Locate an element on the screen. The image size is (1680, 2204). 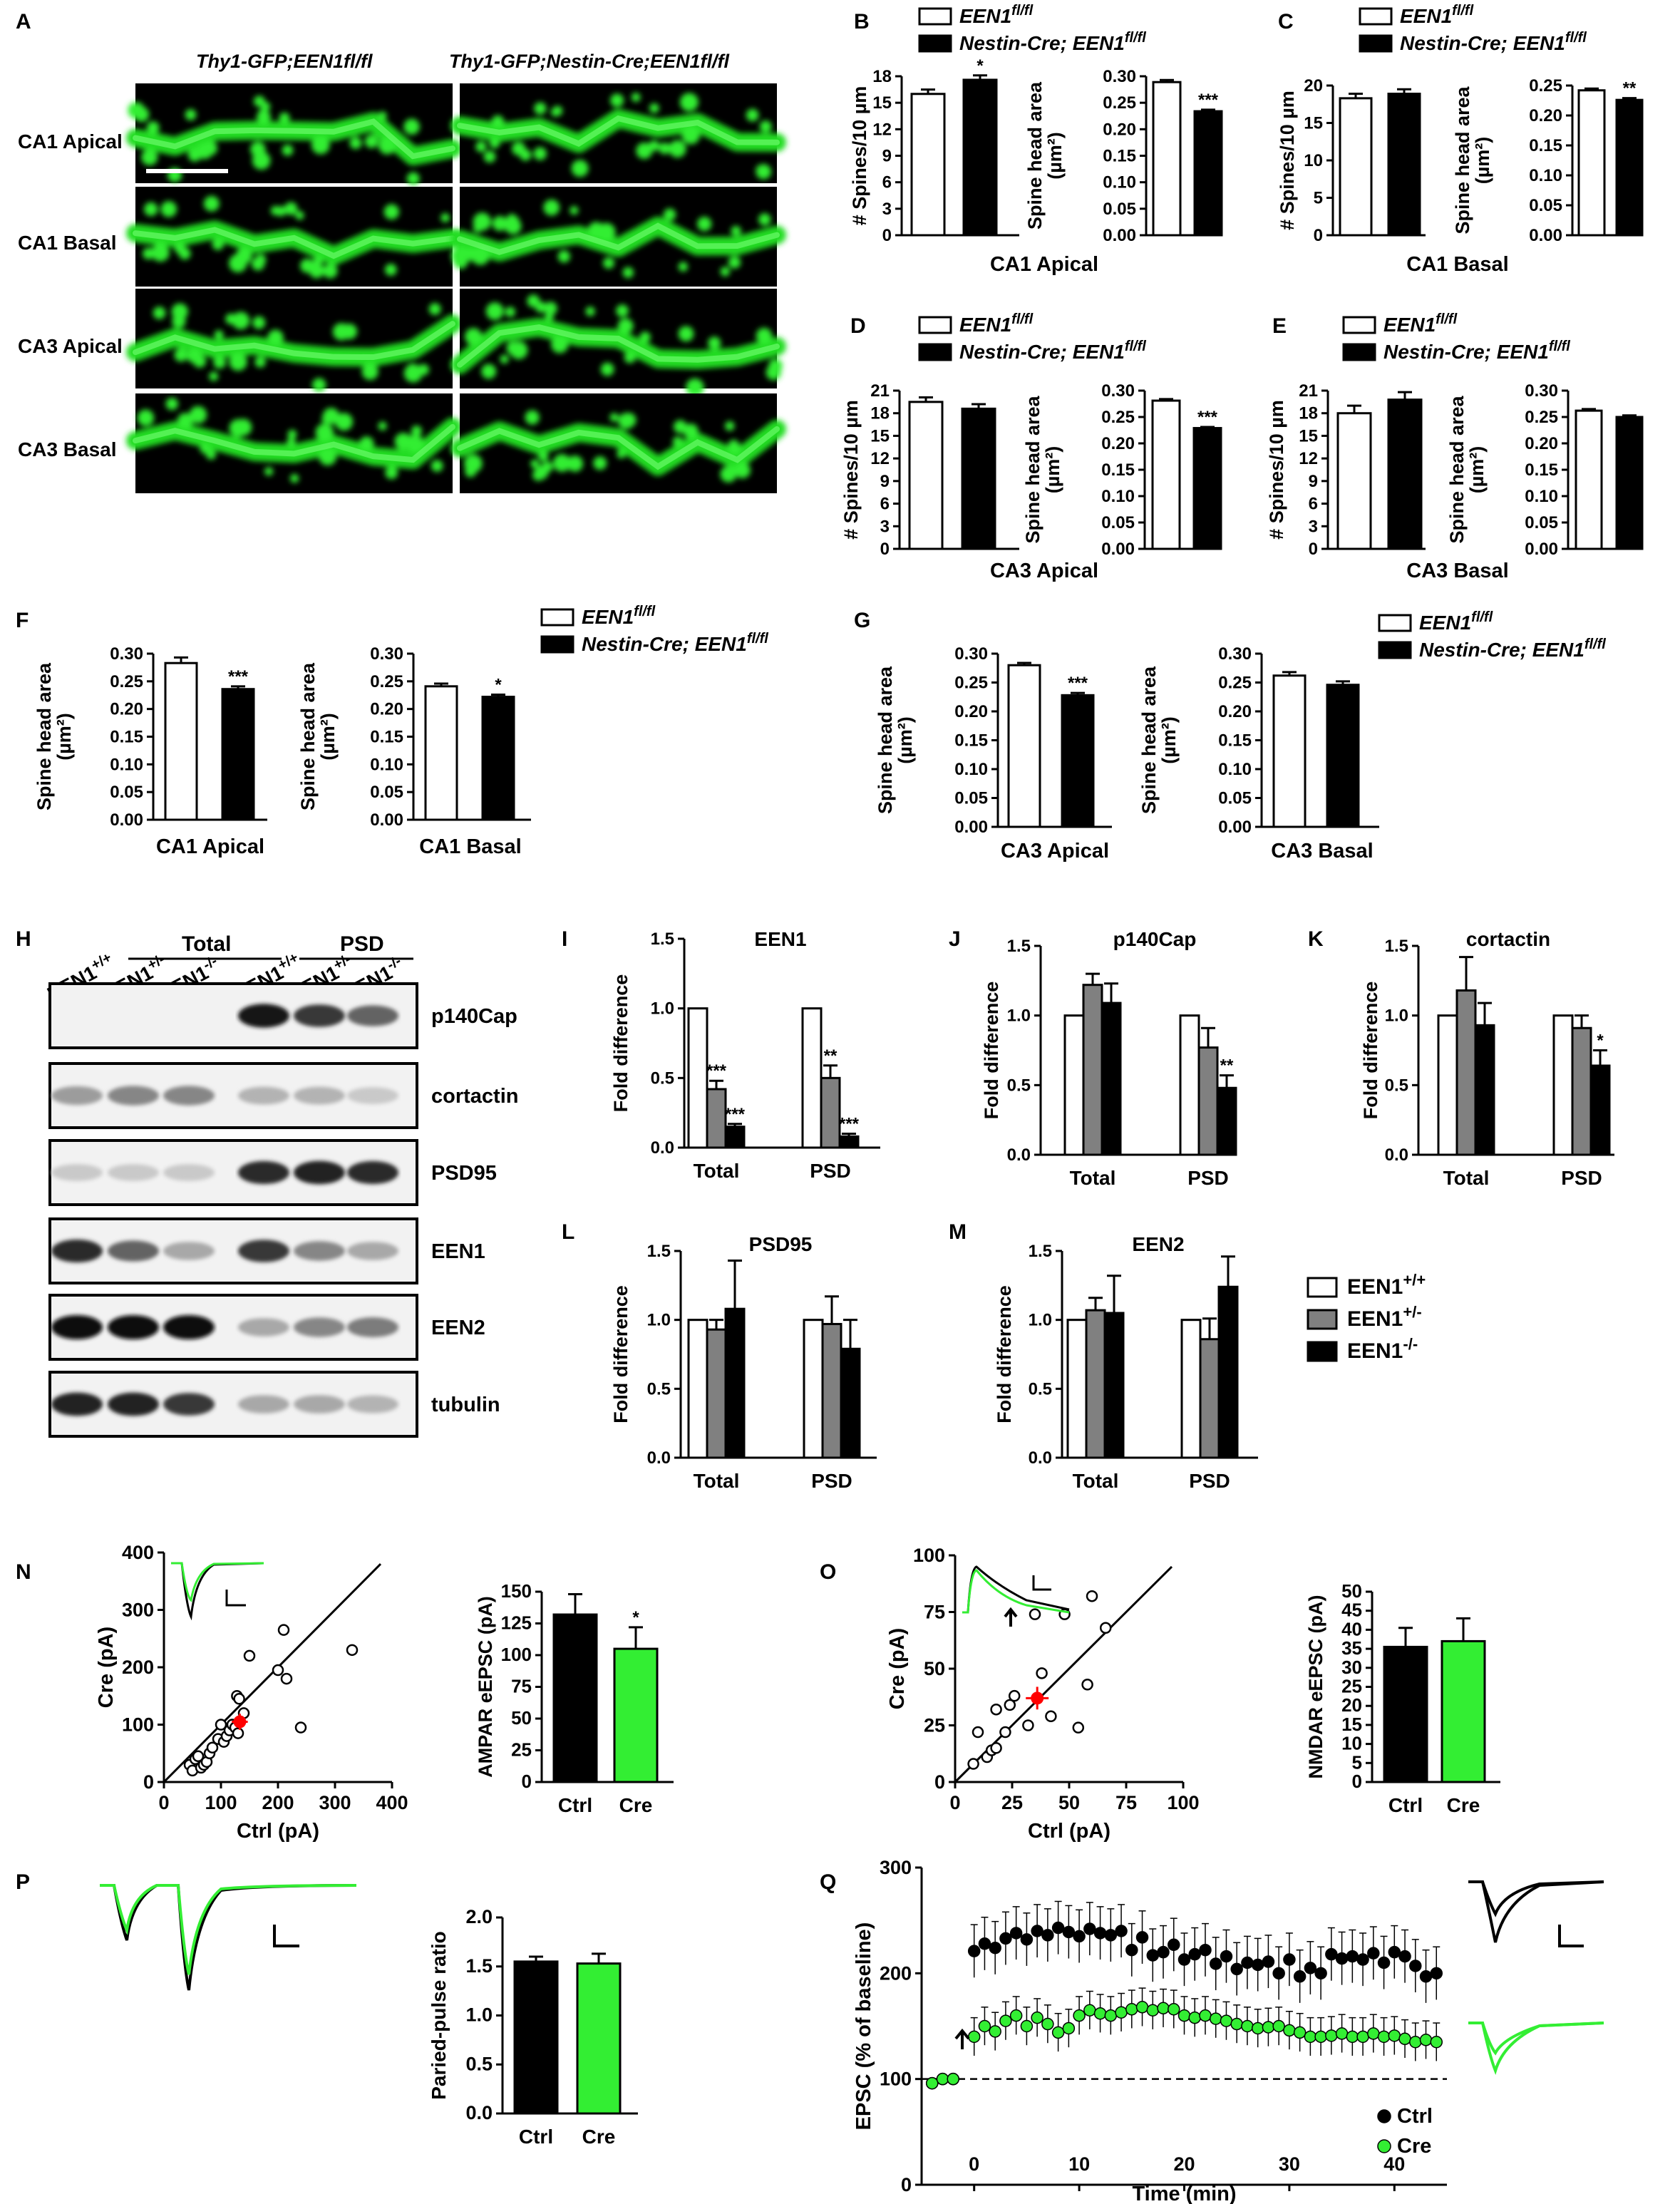
y-axis-label: Paried-pulse ratio is located at coordinates (439, 2015).